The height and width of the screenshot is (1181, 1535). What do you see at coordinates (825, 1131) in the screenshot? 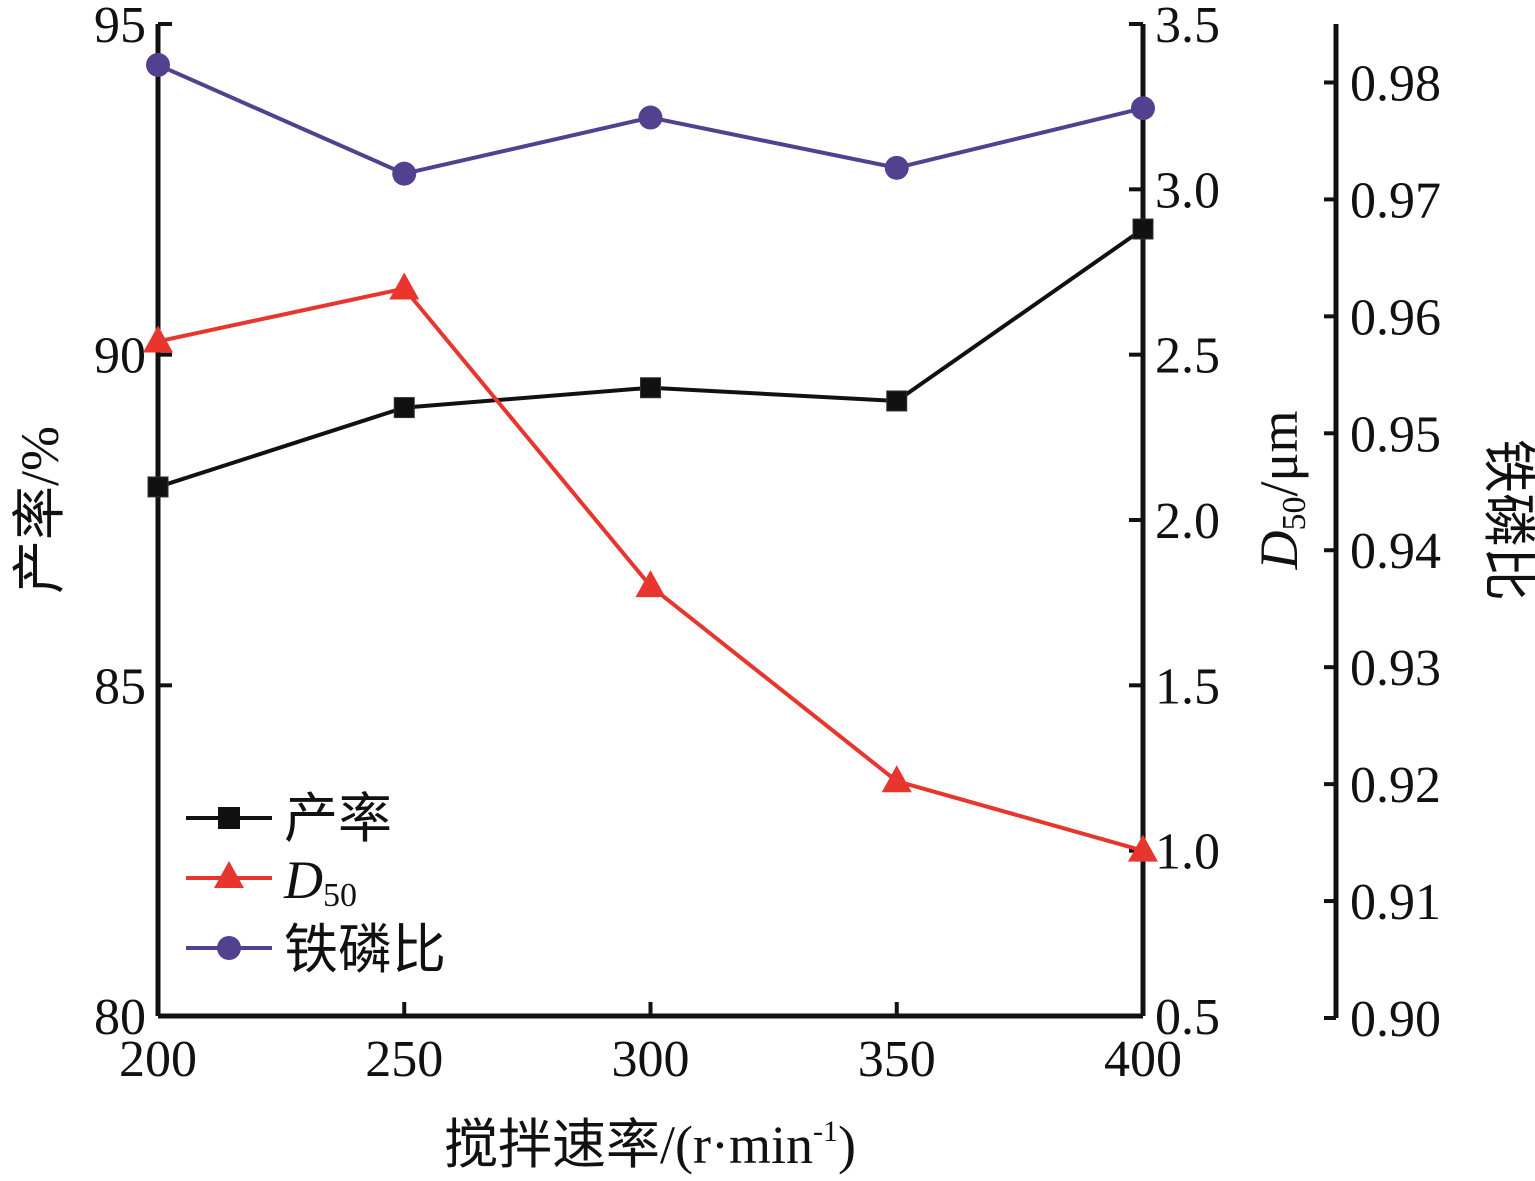
I see `x-axis-title-superscript: -1` at bounding box center [825, 1131].